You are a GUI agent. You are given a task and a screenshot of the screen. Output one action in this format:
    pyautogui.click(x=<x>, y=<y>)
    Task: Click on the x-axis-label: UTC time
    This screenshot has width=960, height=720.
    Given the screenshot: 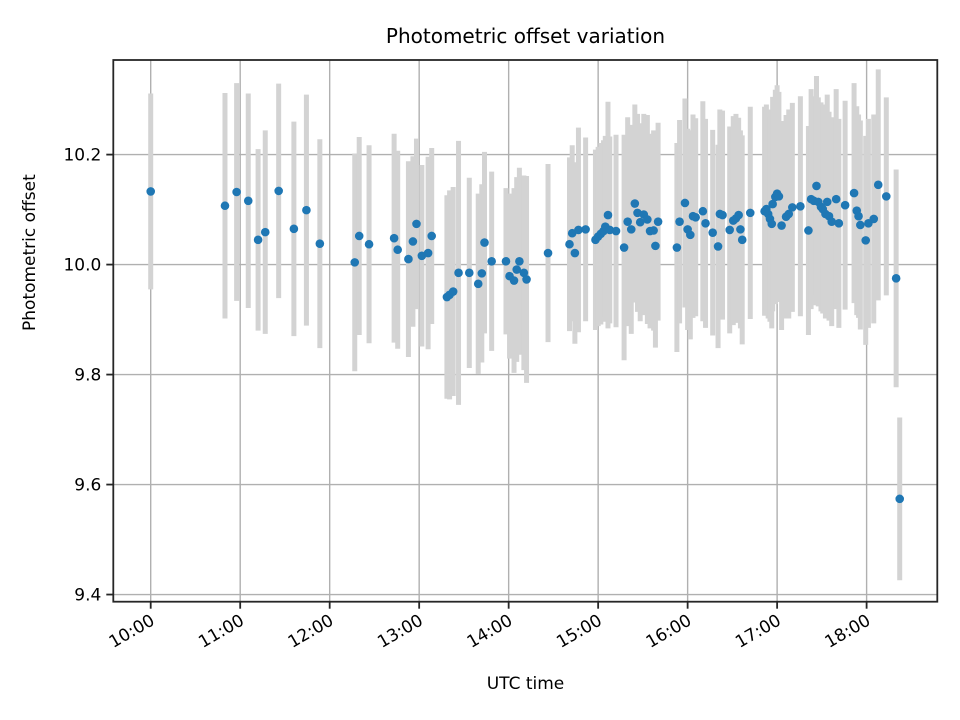 What is the action you would take?
    pyautogui.click(x=525, y=684)
    